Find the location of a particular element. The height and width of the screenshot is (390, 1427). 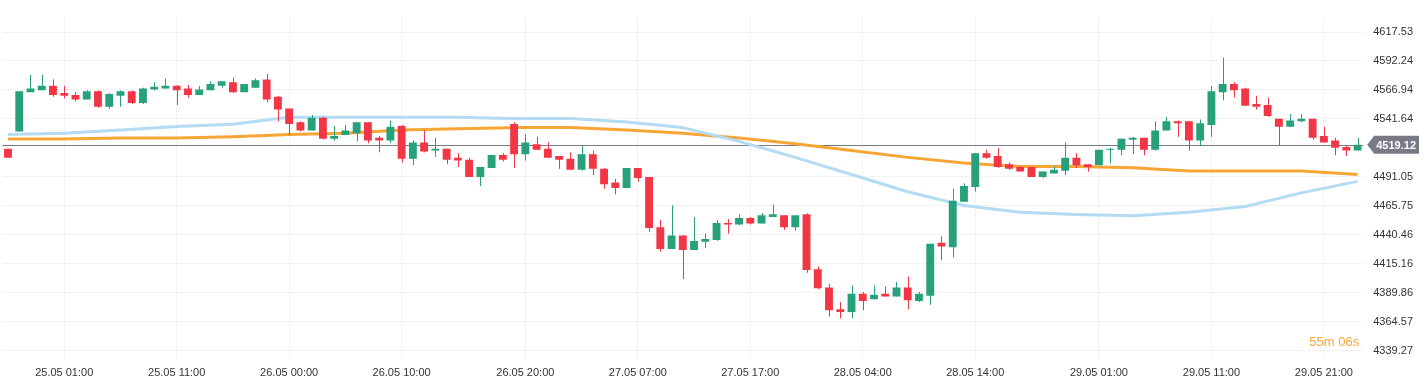

x-tick-label: 29.05 01:00 is located at coordinates (1098, 372).